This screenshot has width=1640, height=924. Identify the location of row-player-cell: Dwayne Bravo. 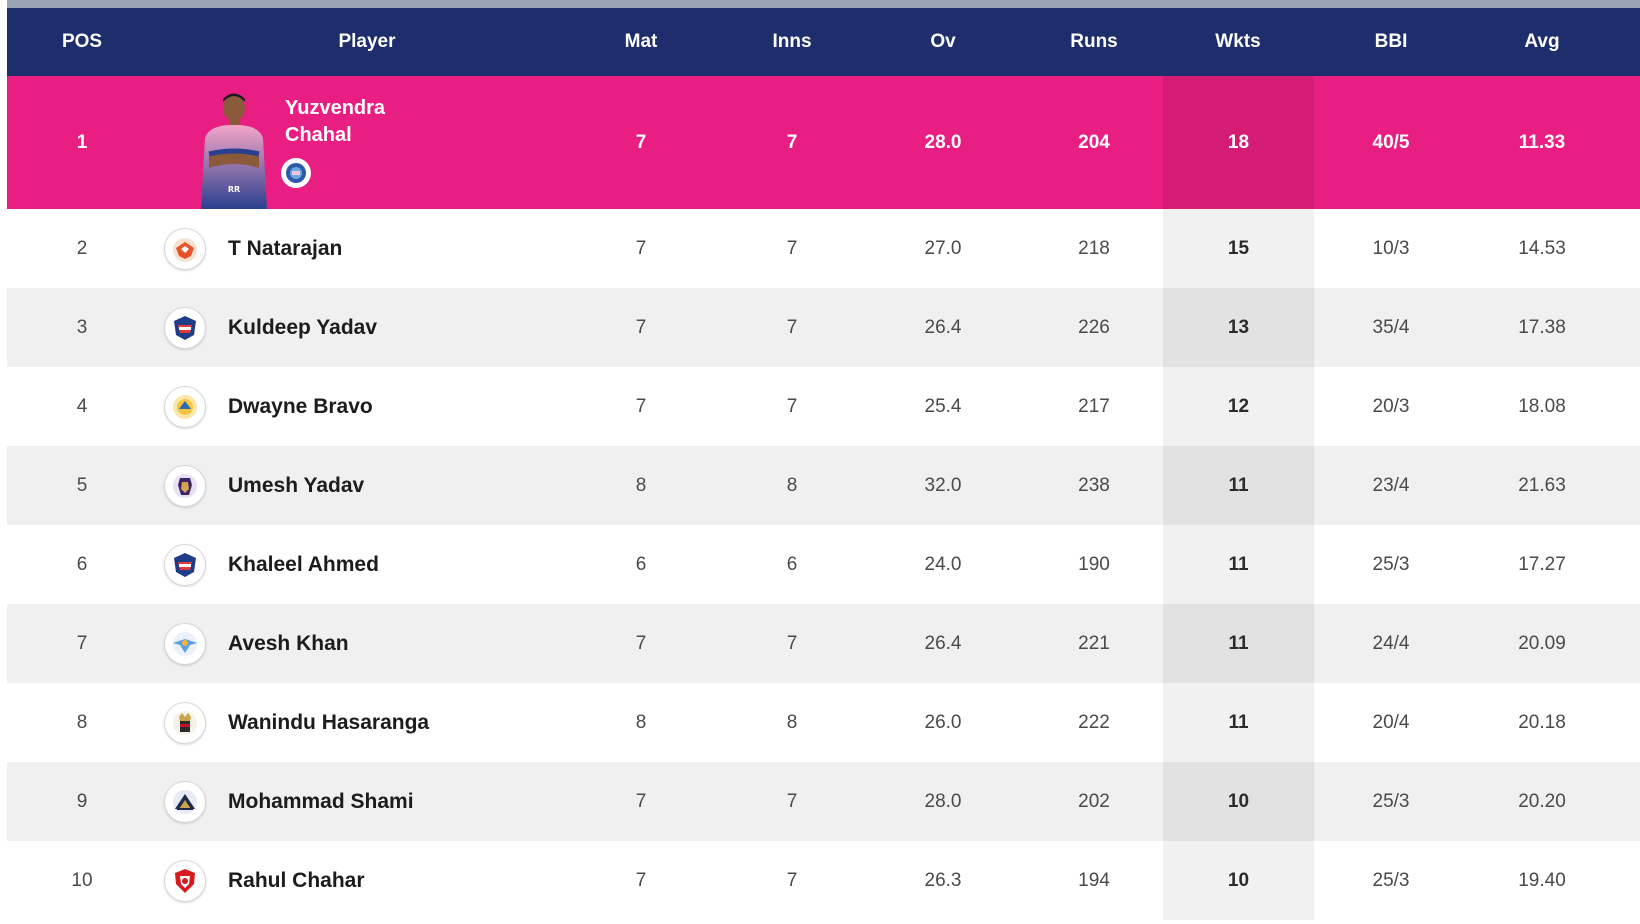
(367, 406).